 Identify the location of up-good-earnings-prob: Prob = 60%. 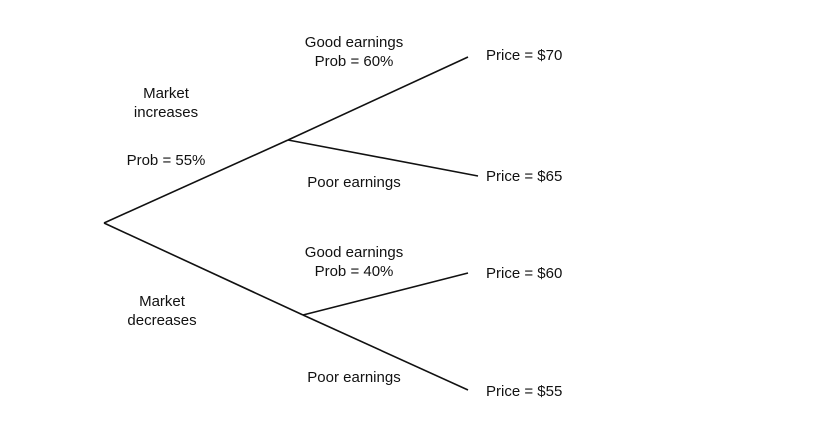
(354, 61).